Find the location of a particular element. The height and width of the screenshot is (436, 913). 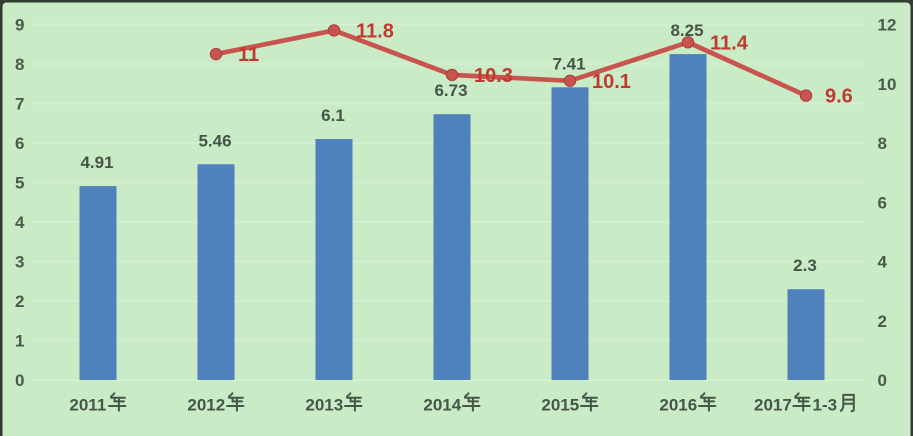

svg-text: 2016 is located at coordinates (678, 405).